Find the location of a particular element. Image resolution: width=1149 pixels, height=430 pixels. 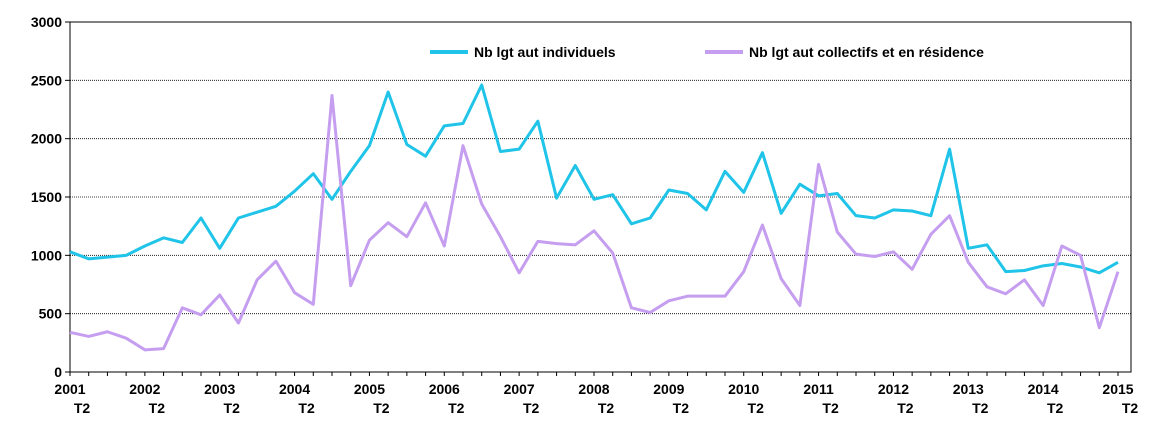

x-tick-label: 2015 is located at coordinates (1117, 389).